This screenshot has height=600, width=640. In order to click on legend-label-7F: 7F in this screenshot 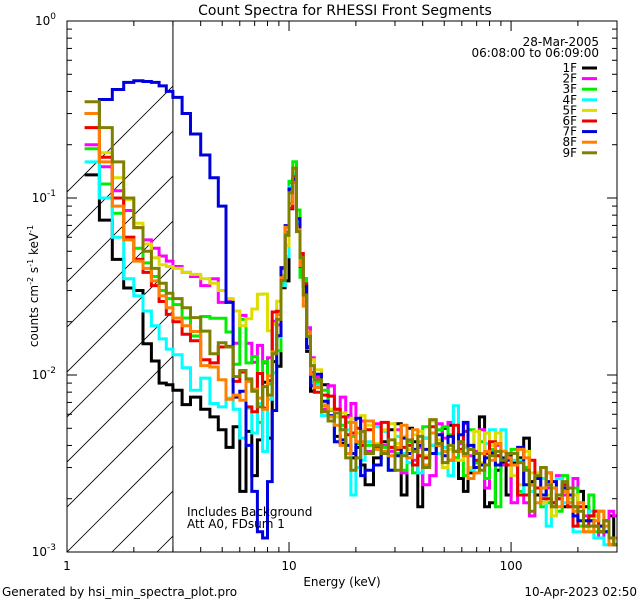, I will do `click(569, 132)`.